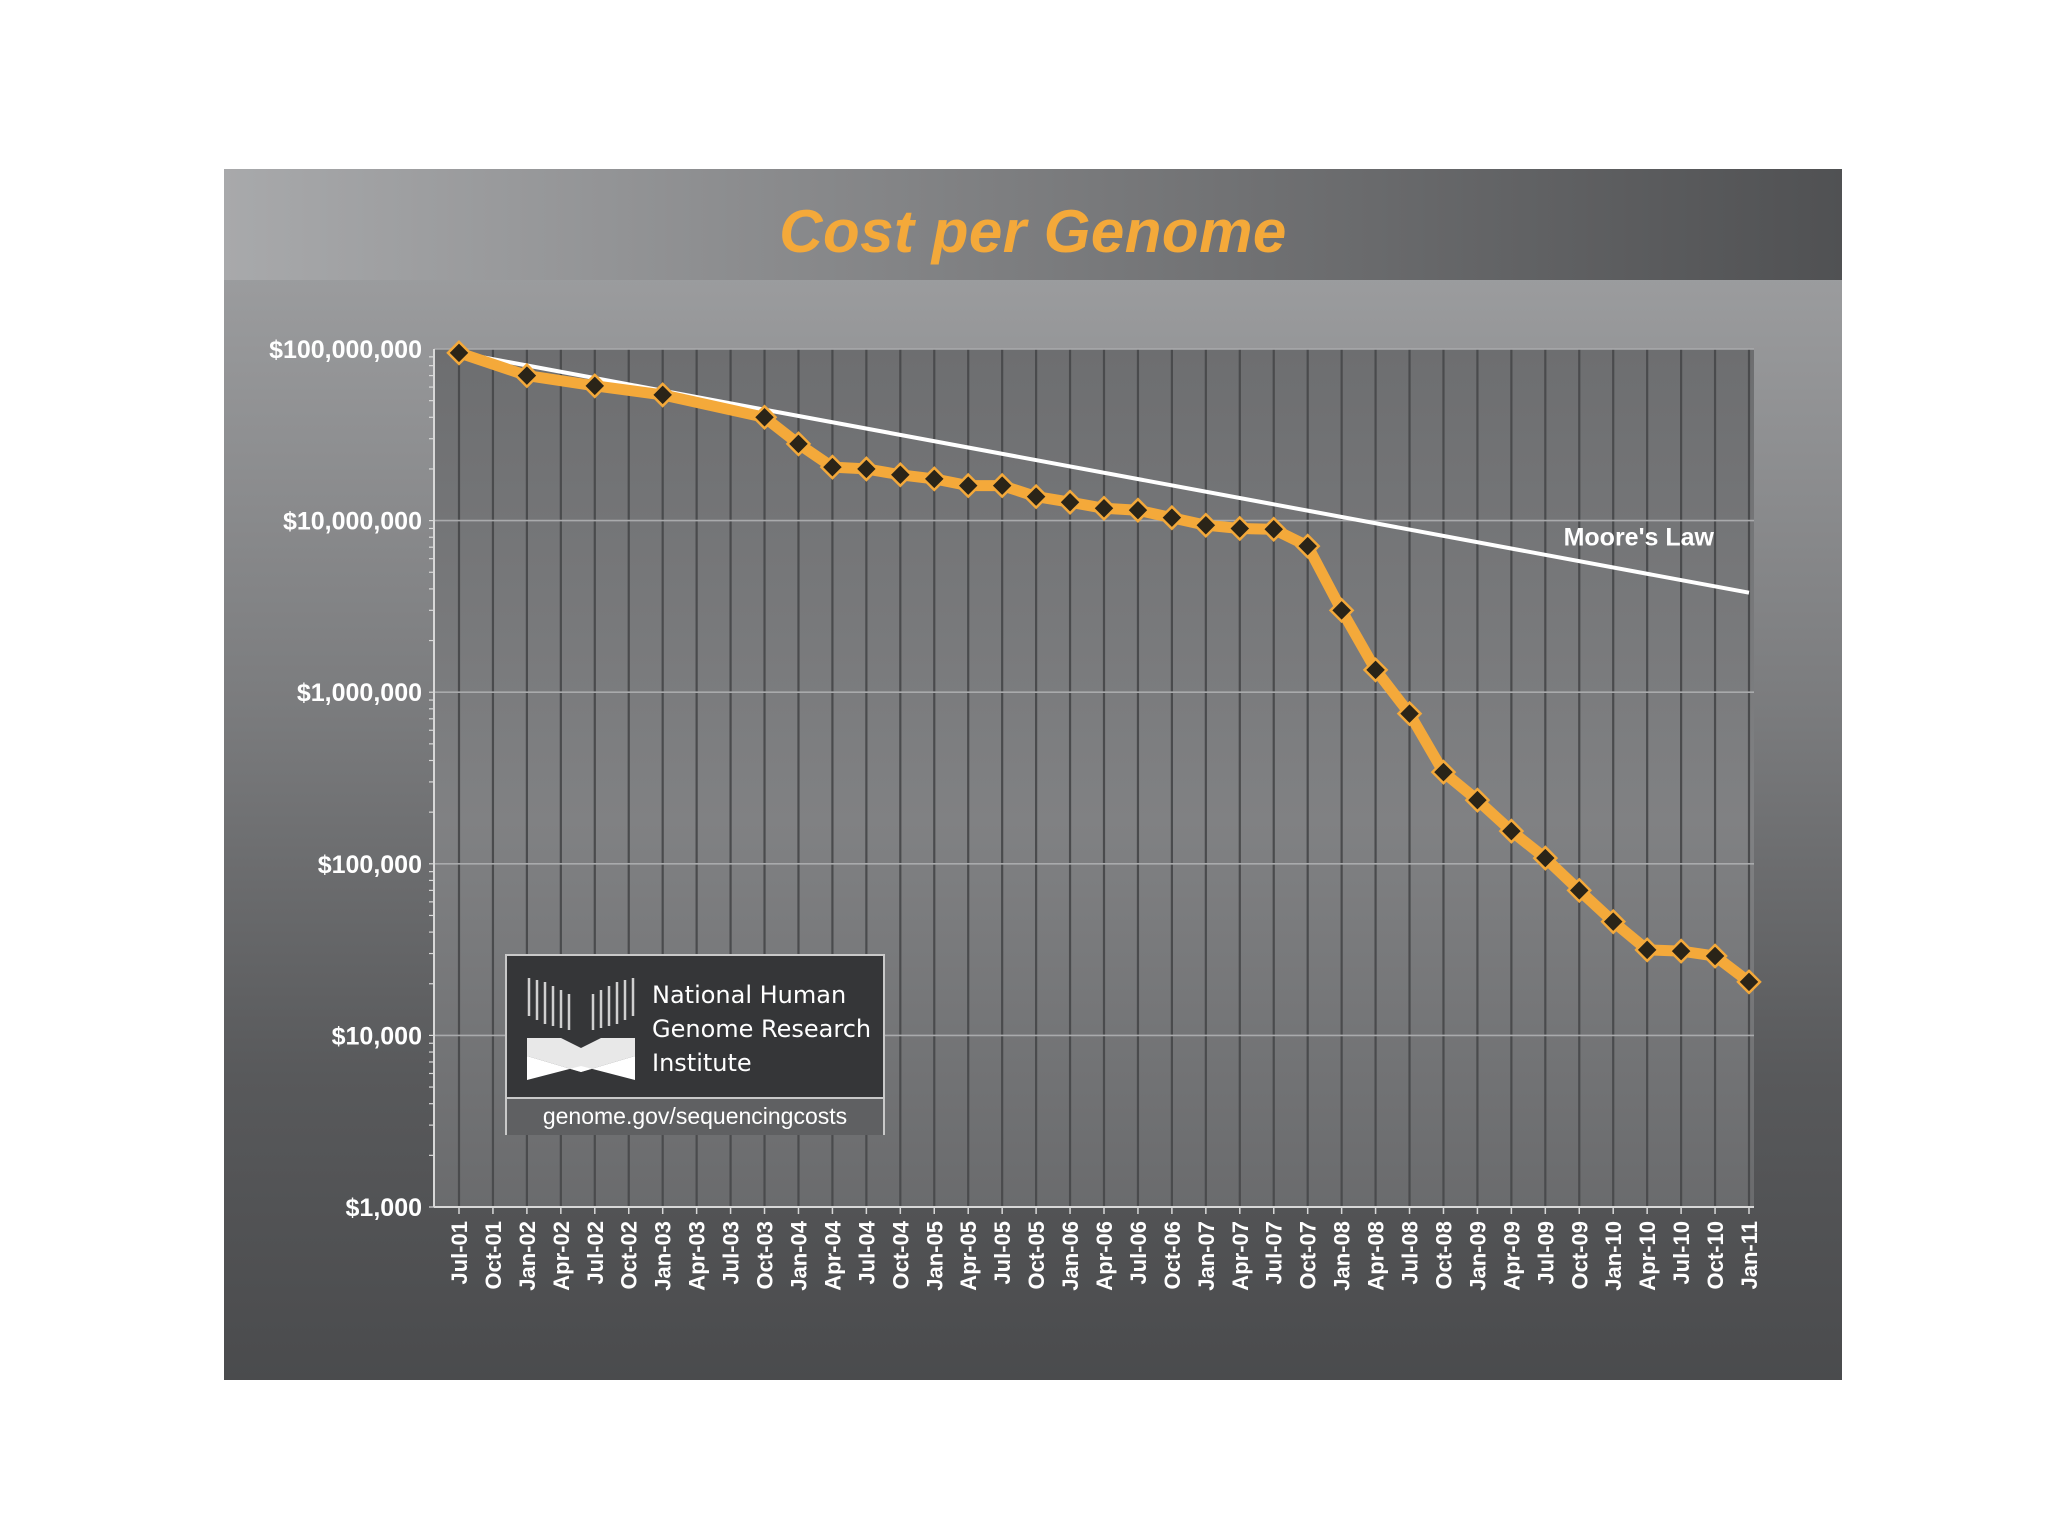 The width and height of the screenshot is (2048, 1536). What do you see at coordinates (377, 1036) in the screenshot?
I see `y-tick-label: $10,000` at bounding box center [377, 1036].